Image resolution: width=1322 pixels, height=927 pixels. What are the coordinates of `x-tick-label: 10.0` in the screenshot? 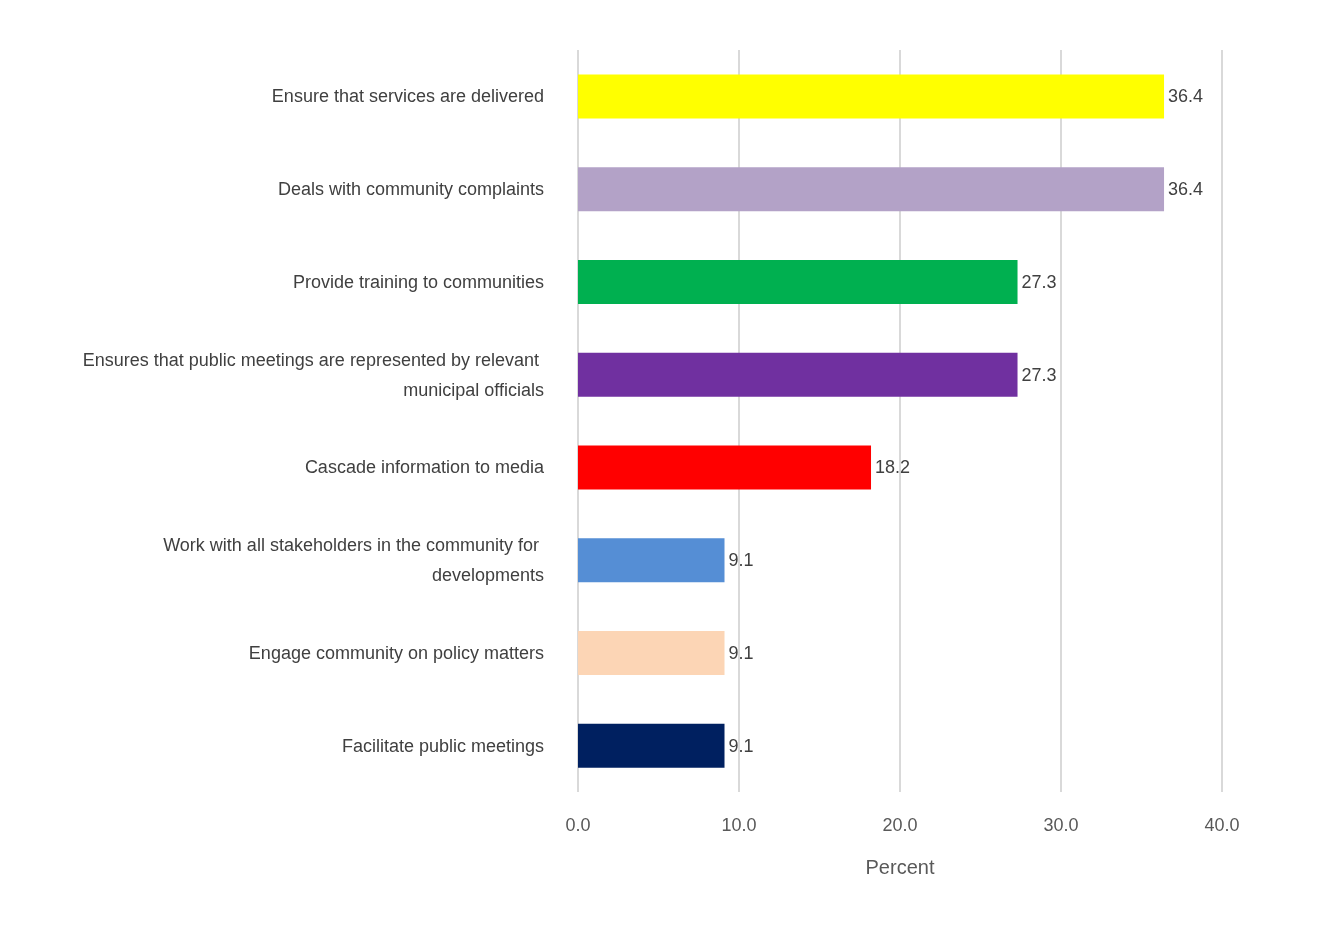 It's located at (739, 825).